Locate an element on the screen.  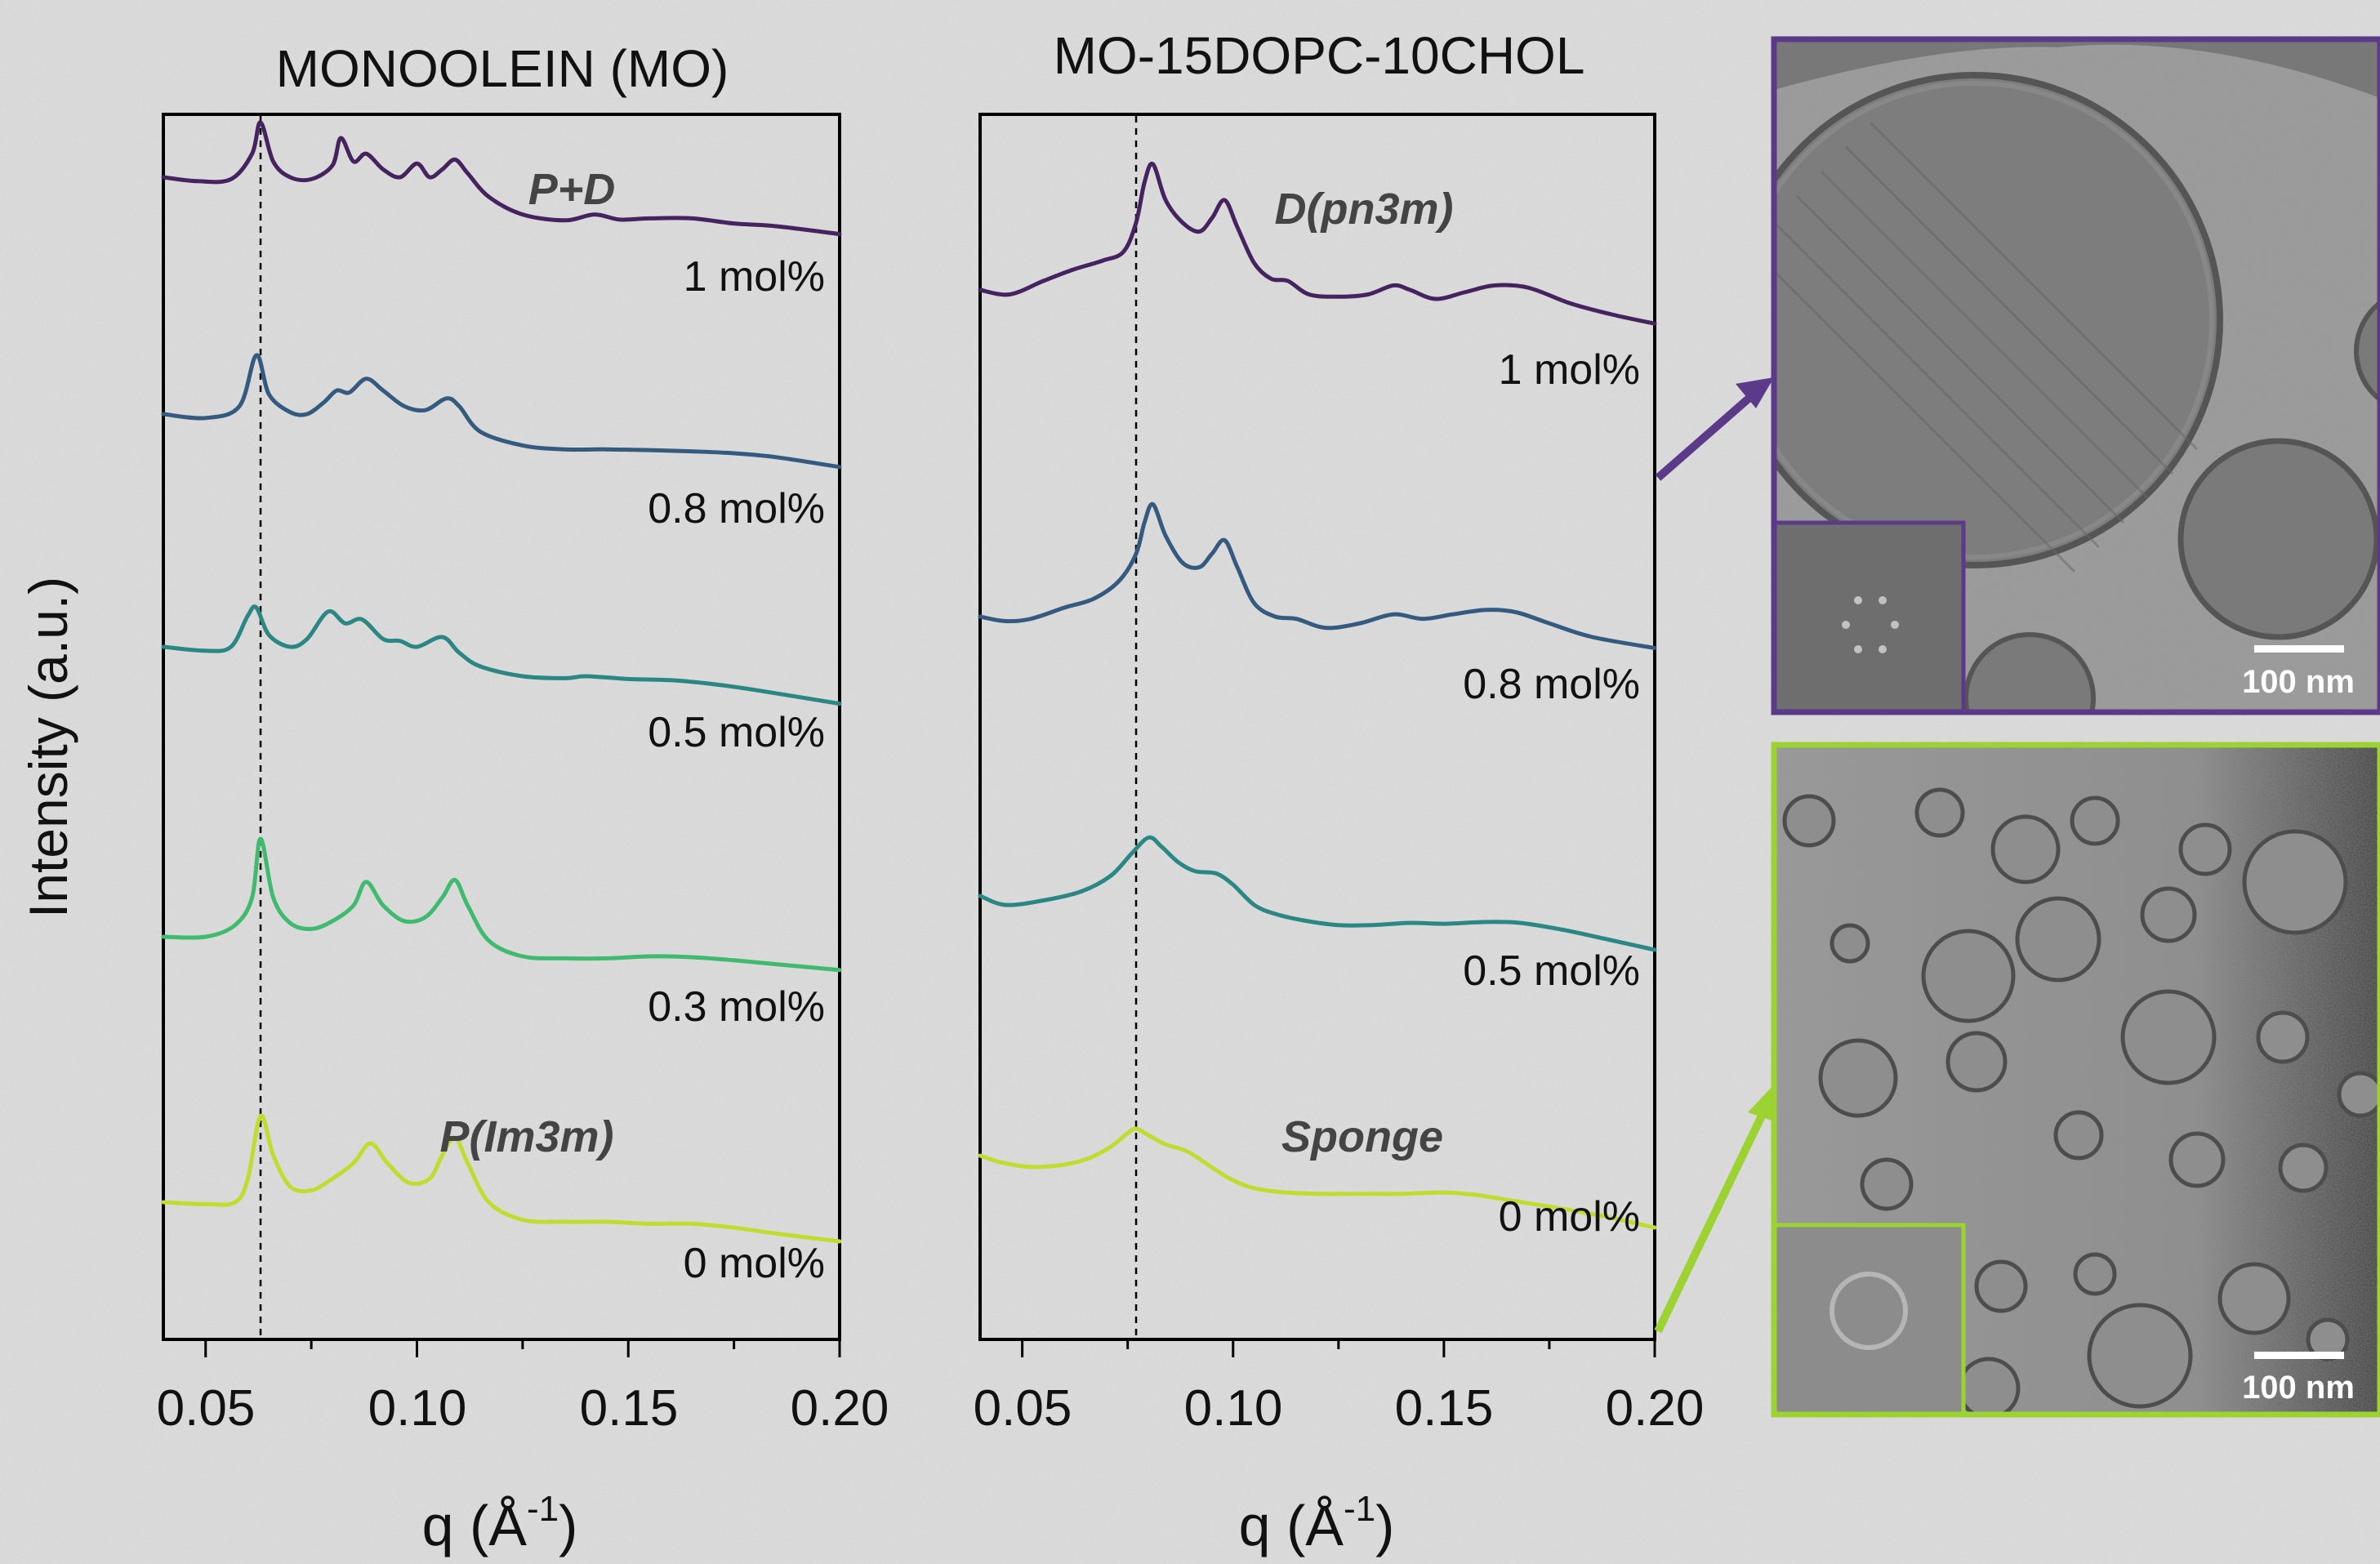
lattice-fringes is located at coordinates (1987, 347).